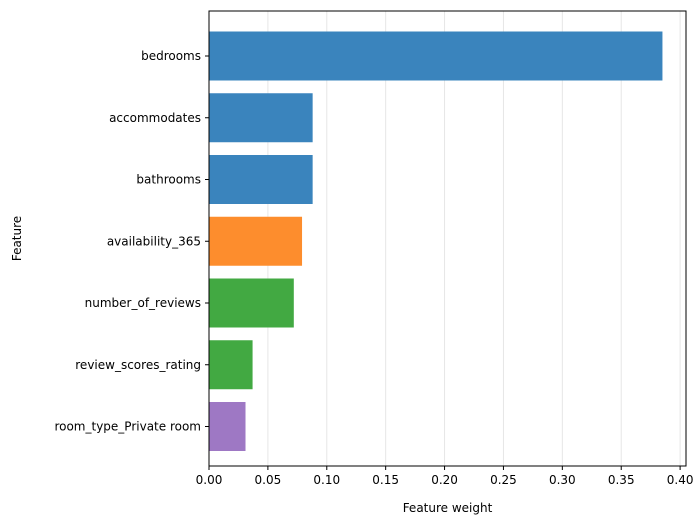 The width and height of the screenshot is (694, 525). I want to click on y-tick-label: bathrooms, so click(168, 180).